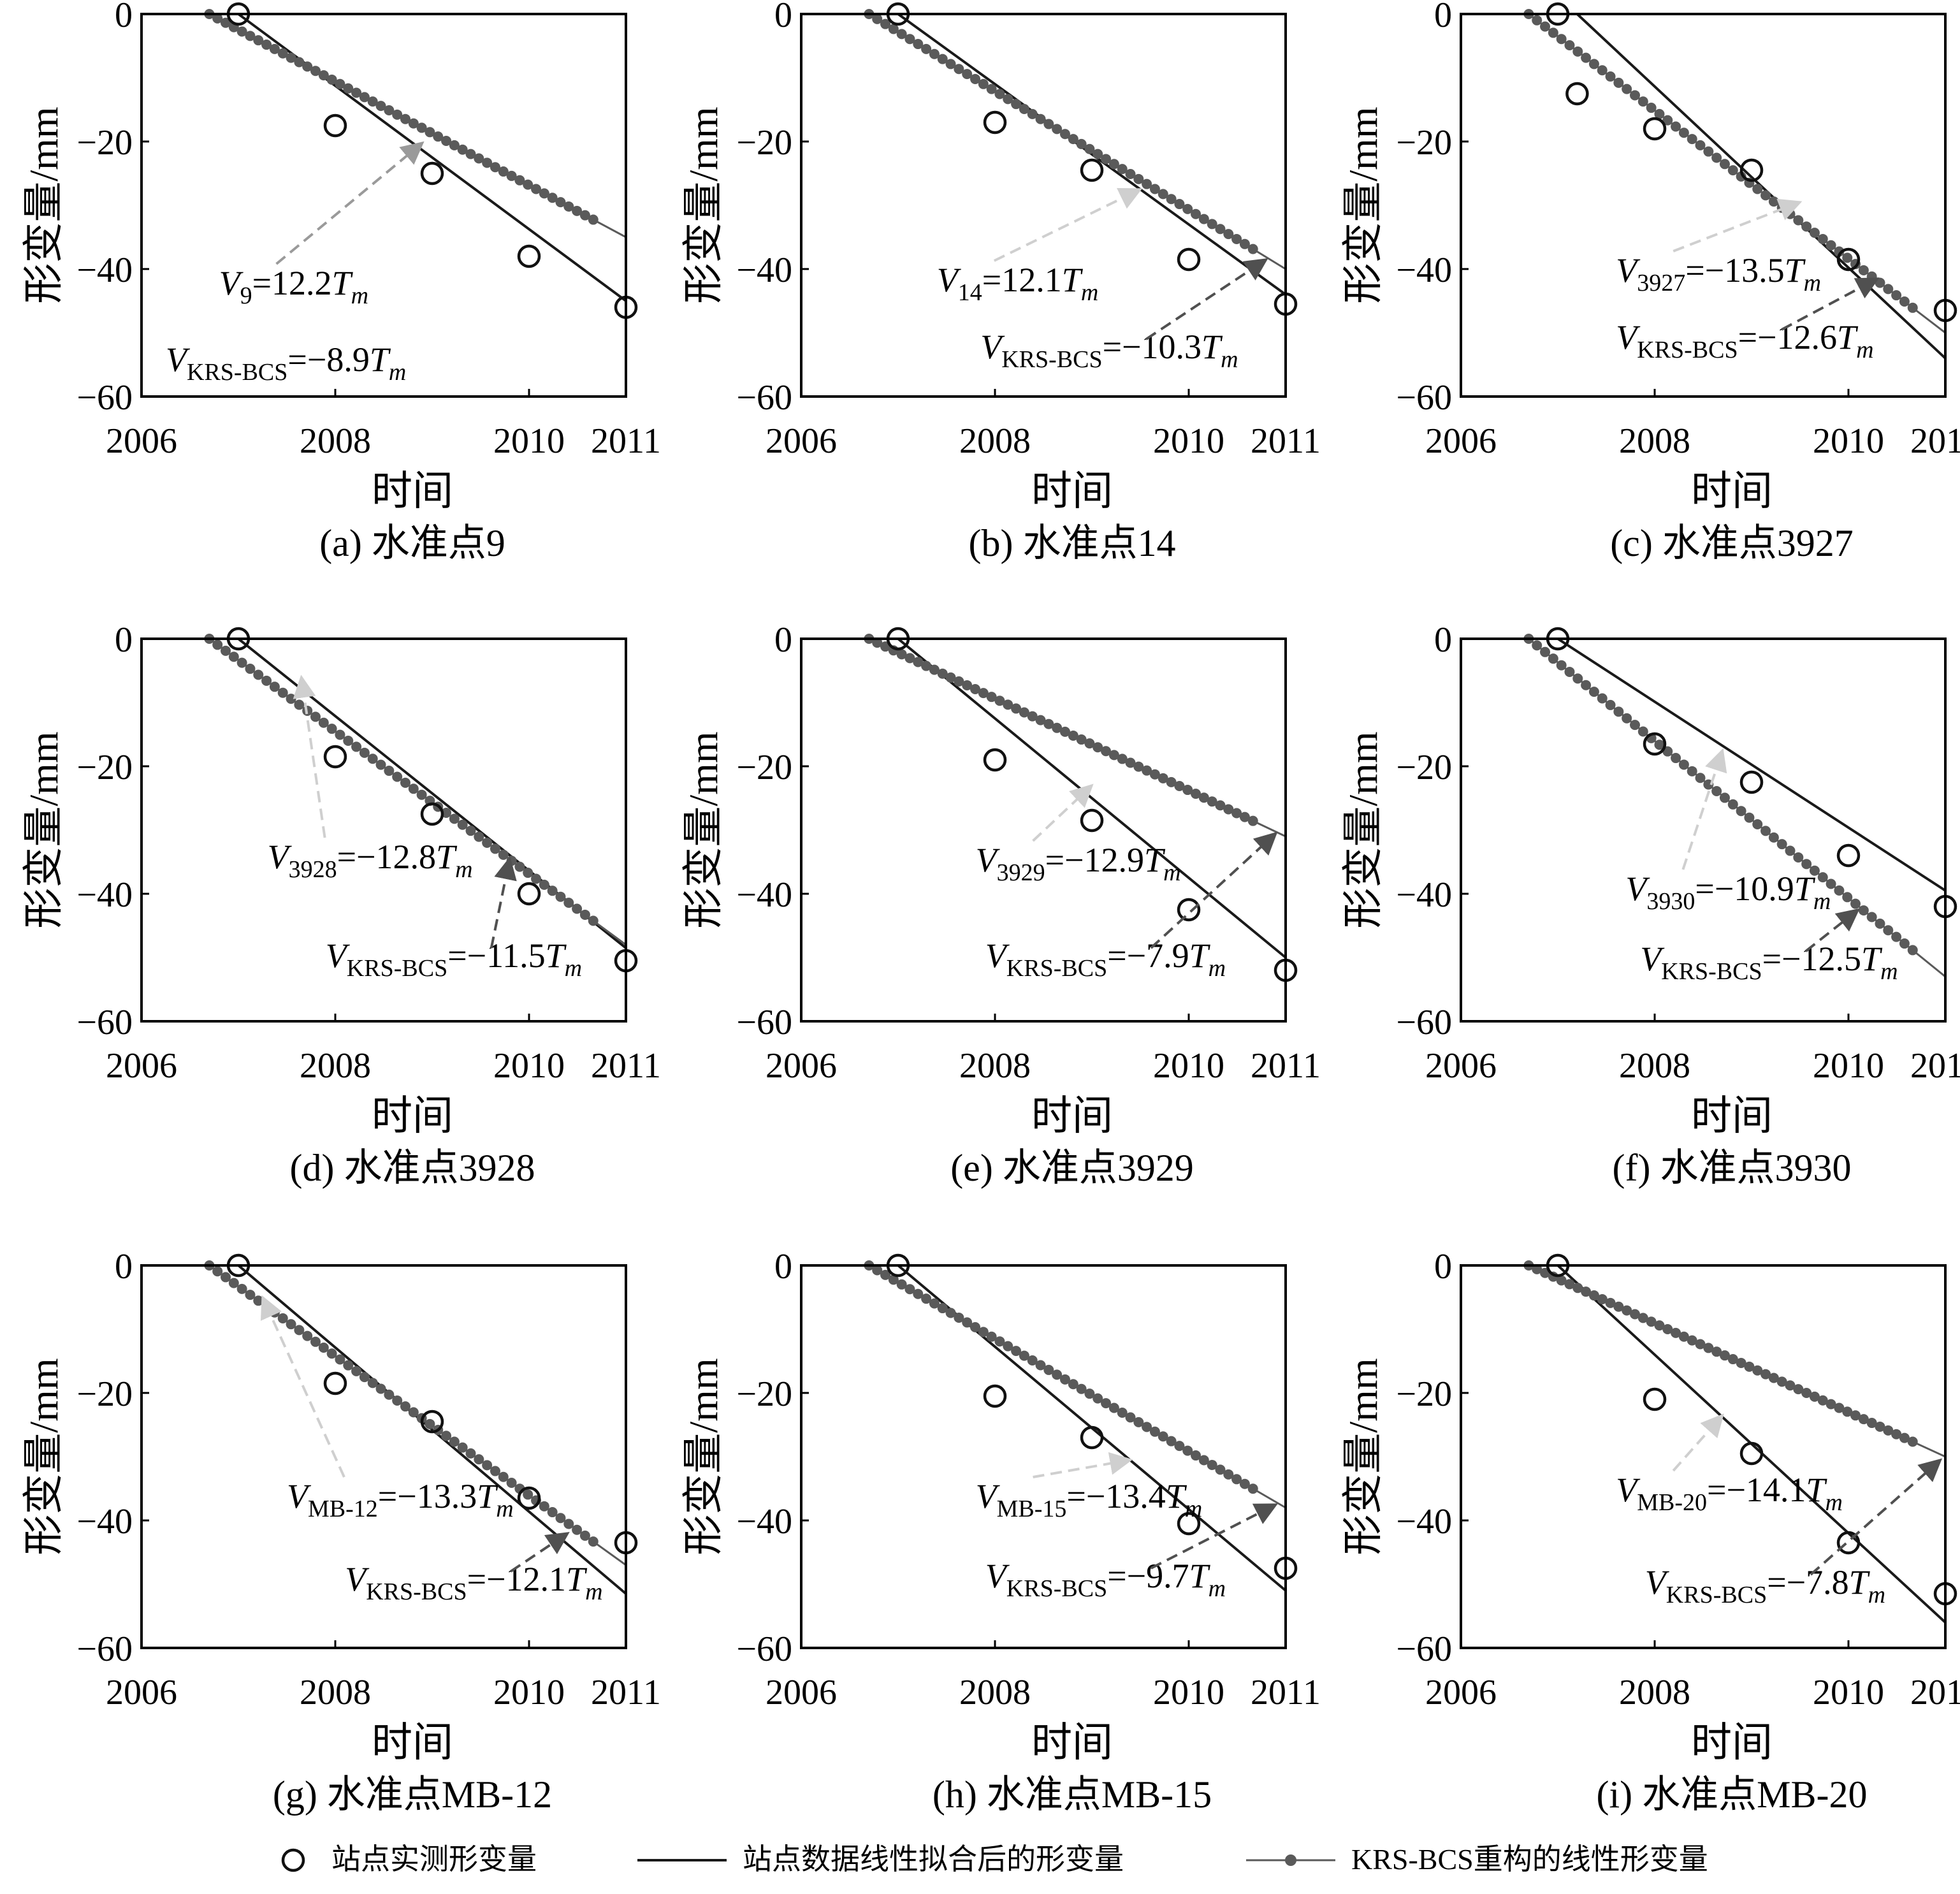 The width and height of the screenshot is (1960, 1894). What do you see at coordinates (995, 1859) in the screenshot?
I see `legend: 站点实测形变量 站点数据线性拟合后的形变量 KRS-BCS重构的线性形变量` at bounding box center [995, 1859].